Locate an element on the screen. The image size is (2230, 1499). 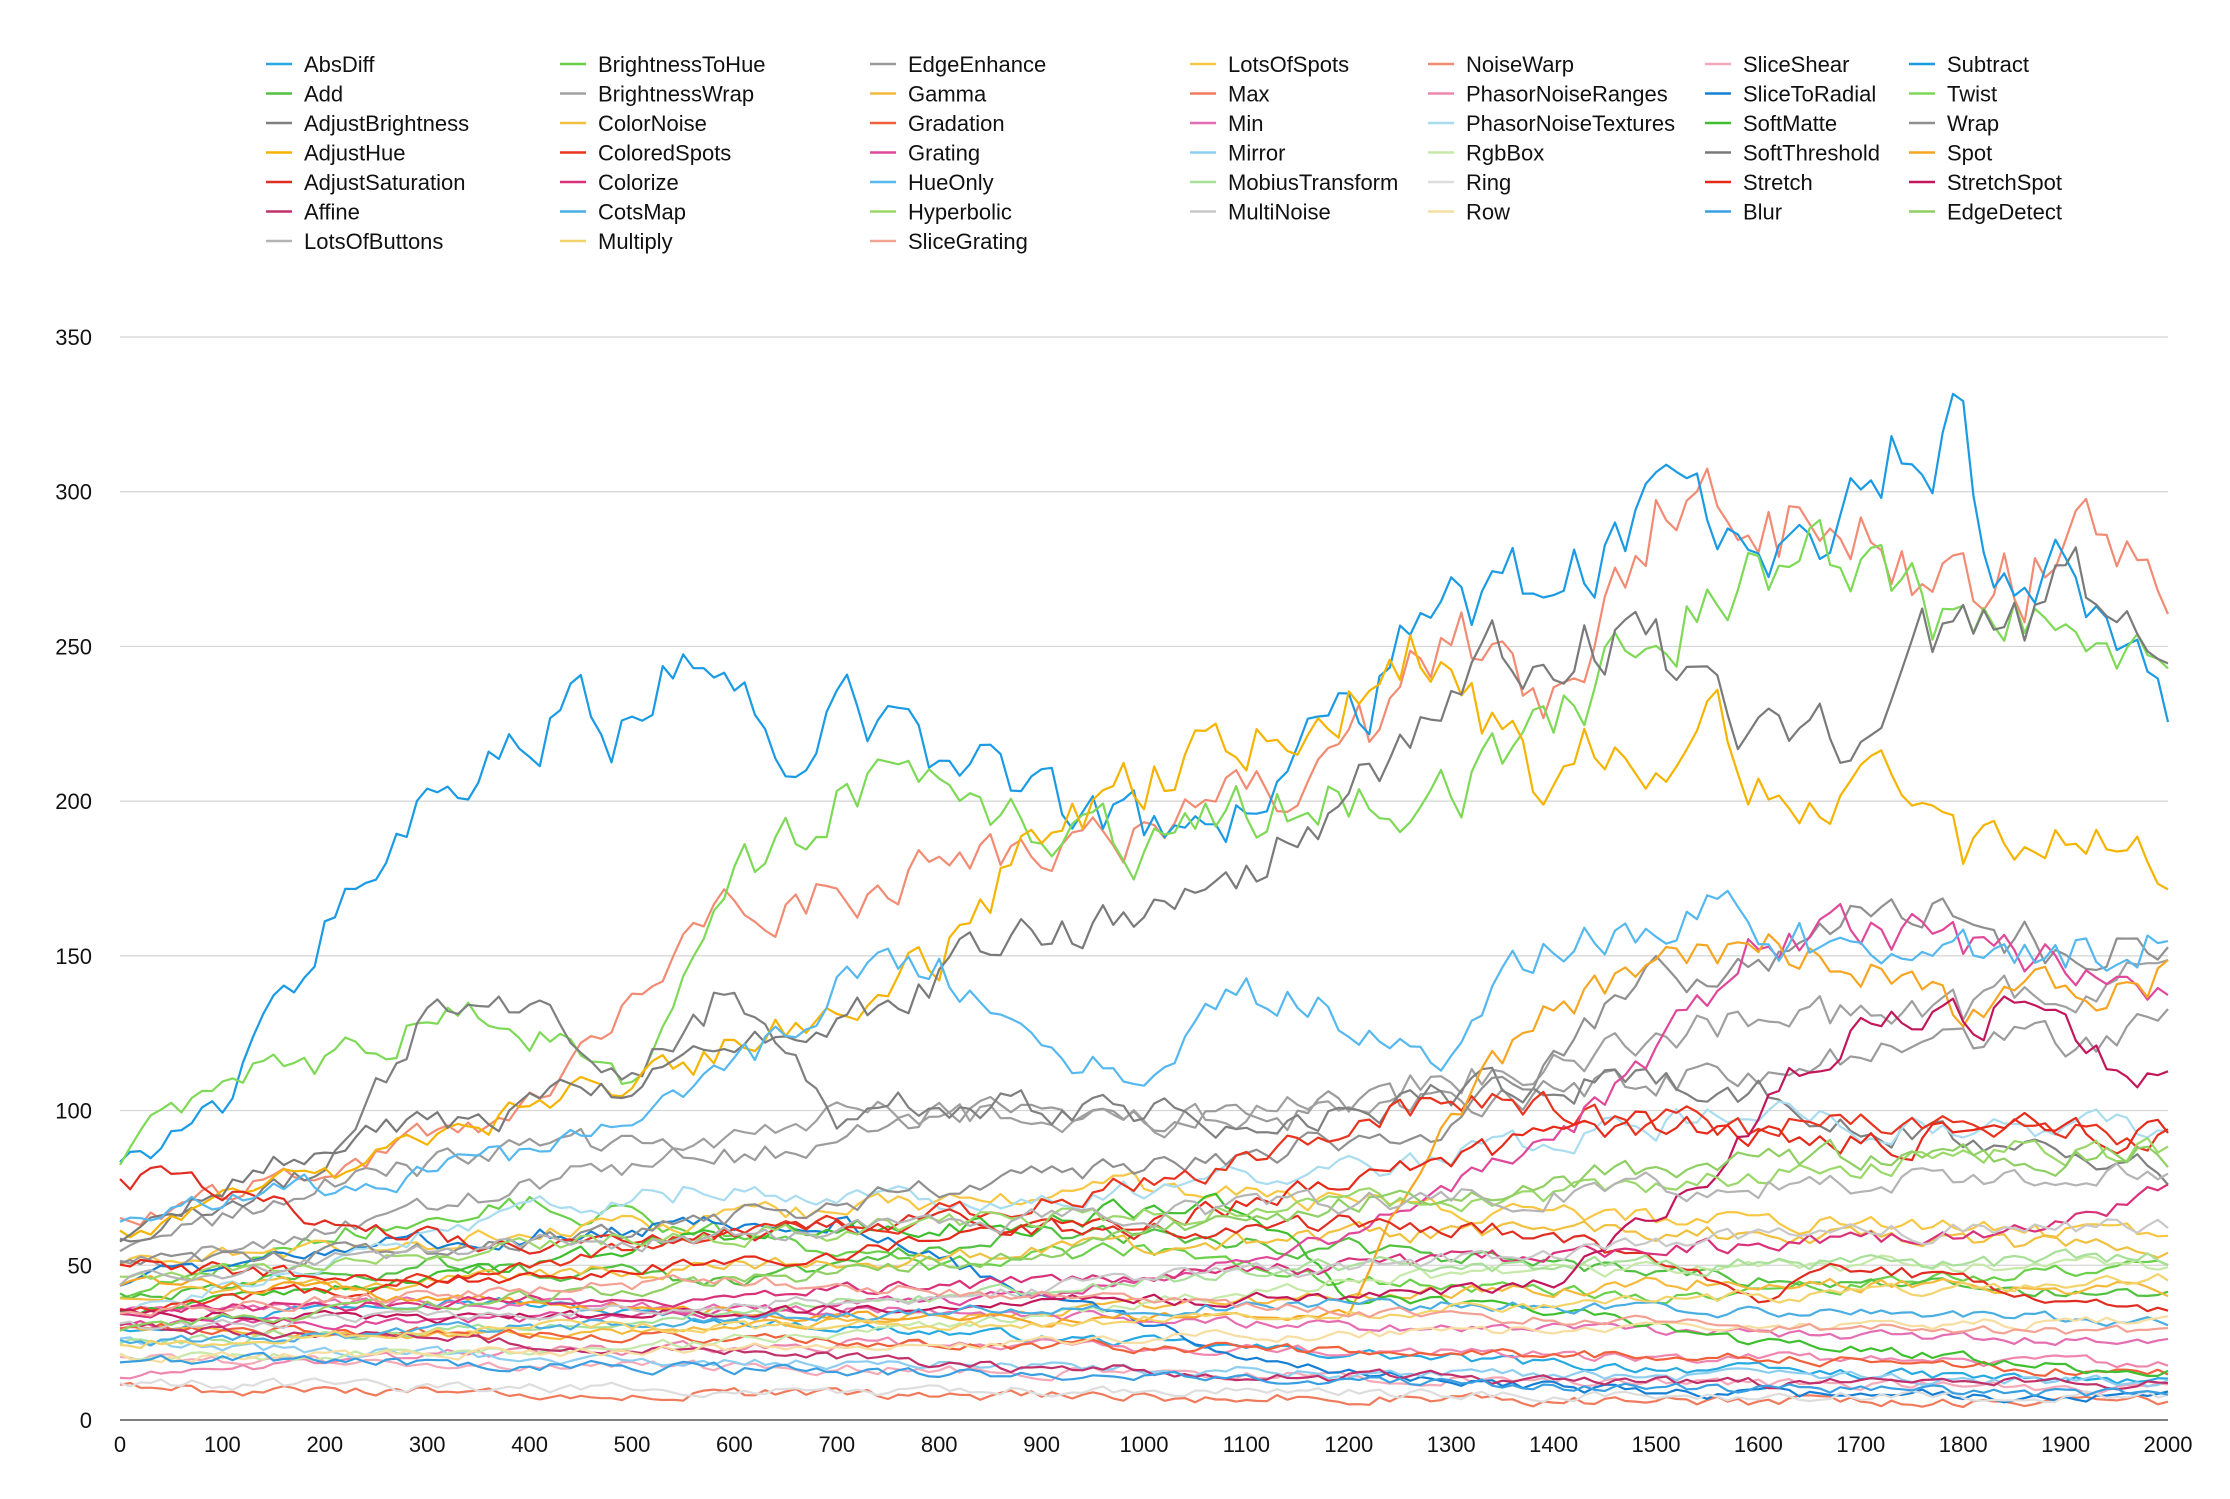
x-tick-label: 1500 is located at coordinates (1656, 1444).